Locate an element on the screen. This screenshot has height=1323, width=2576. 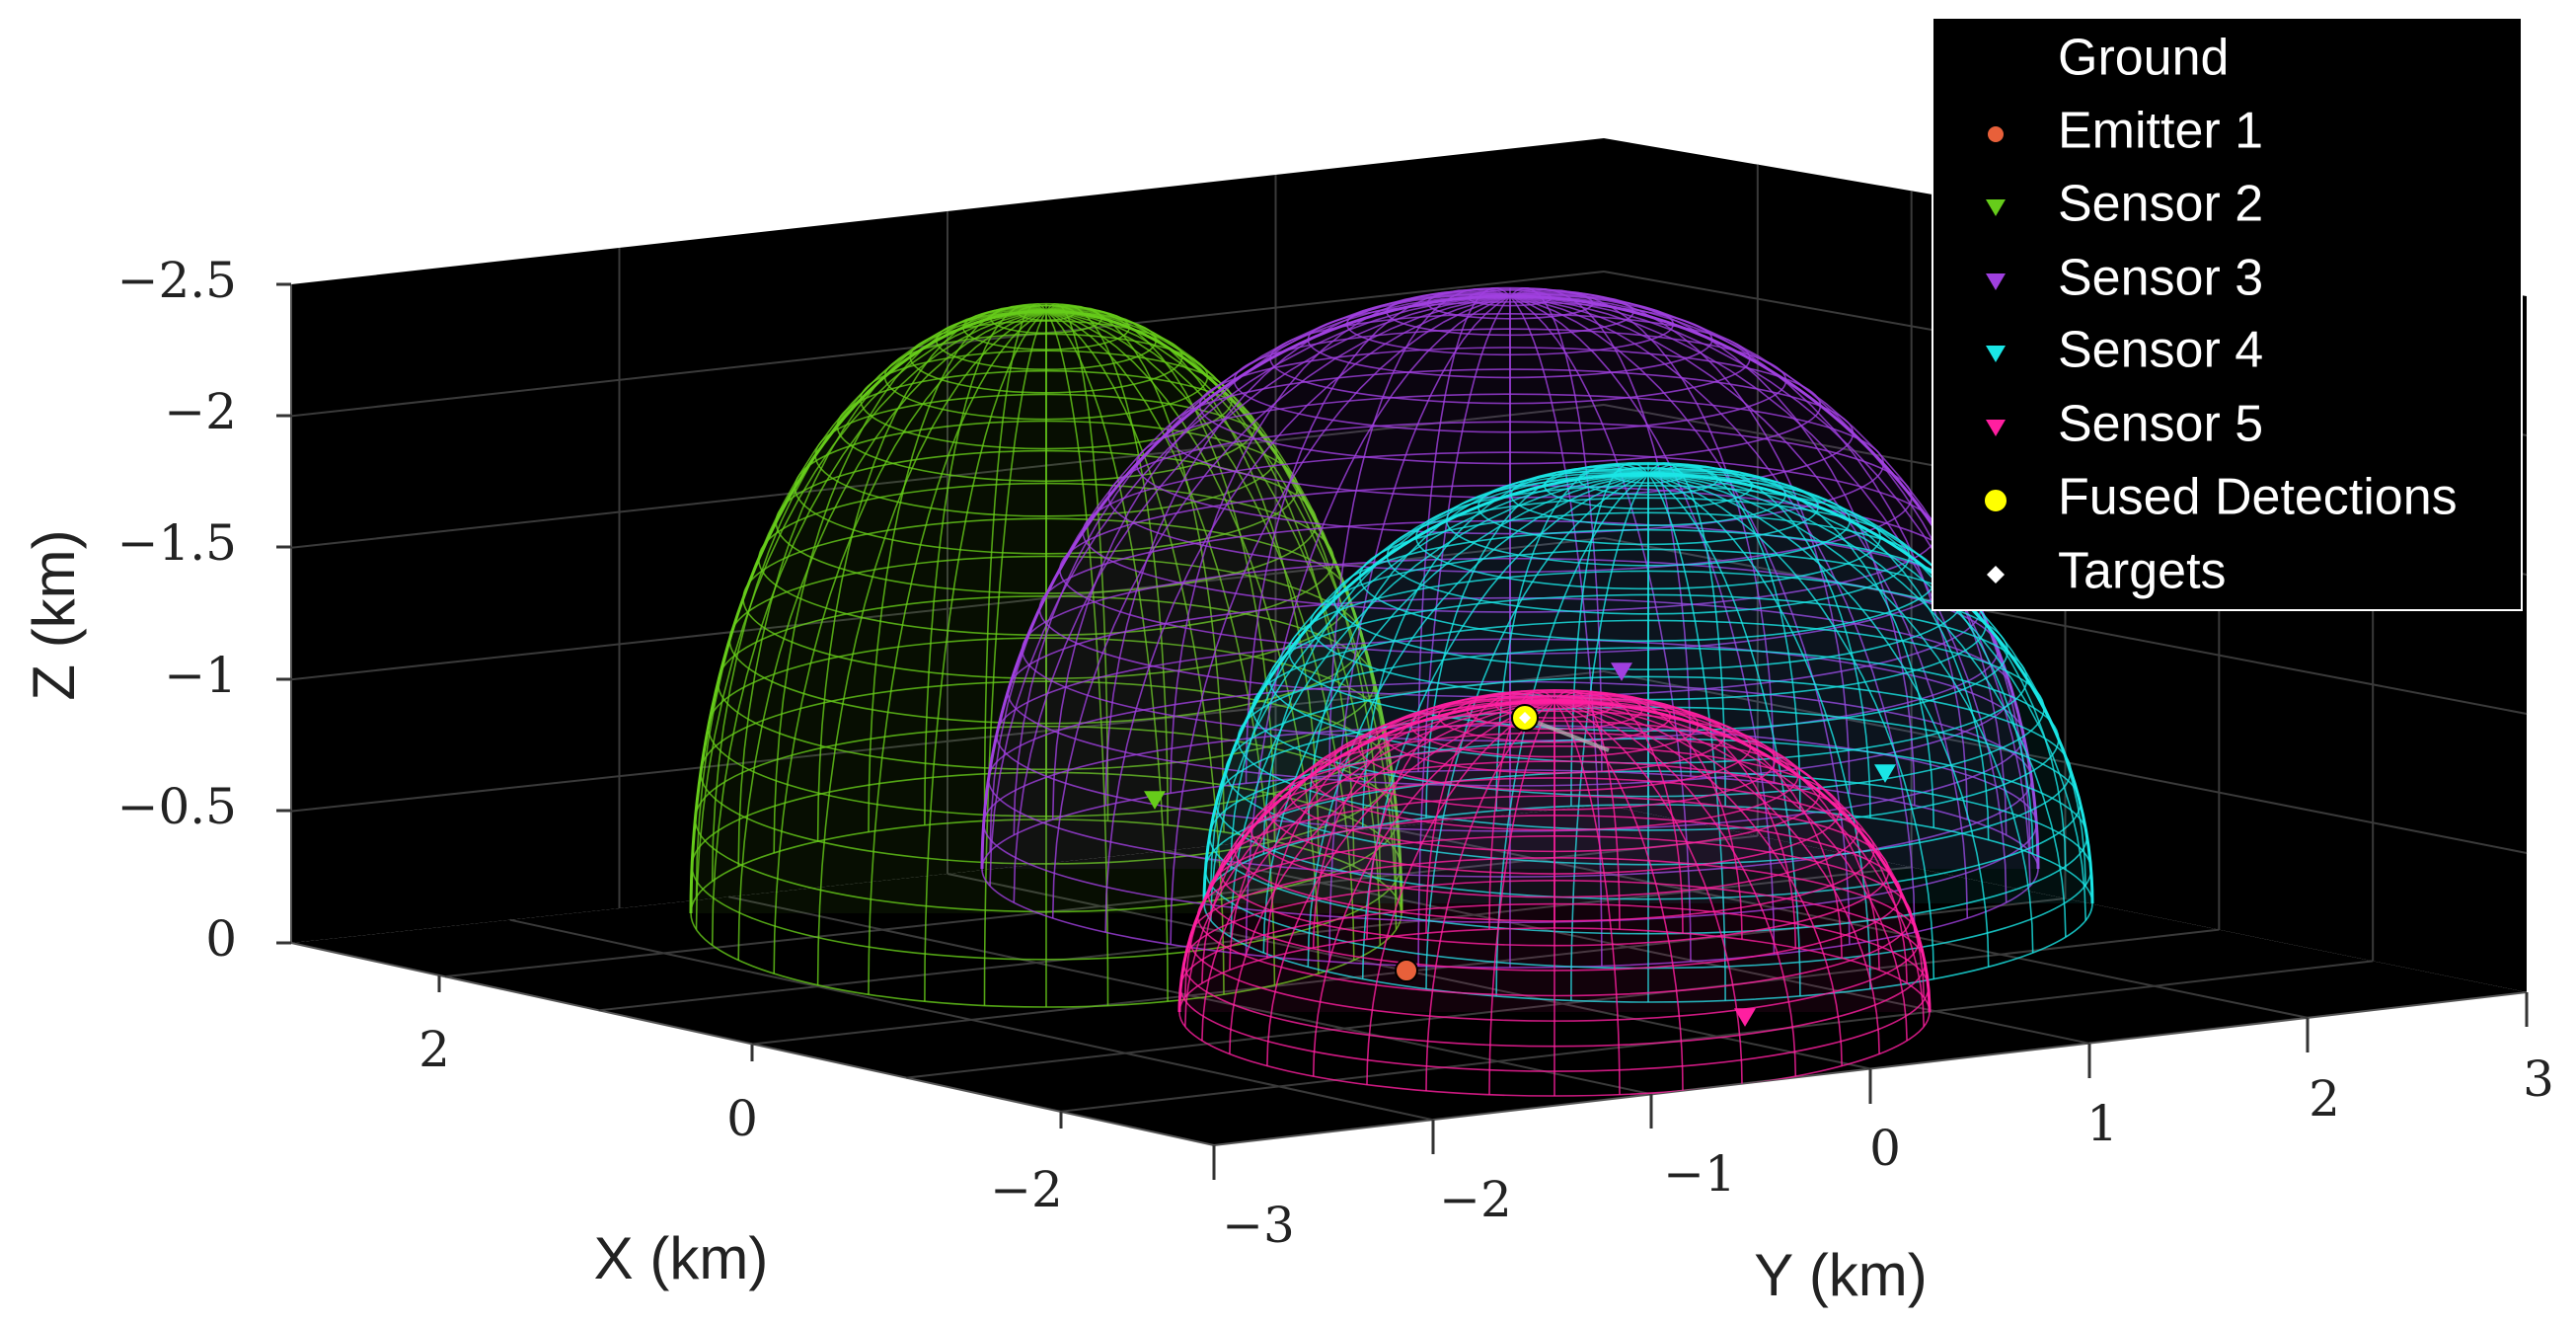
legend-marker-targets is located at coordinates (1996, 575).